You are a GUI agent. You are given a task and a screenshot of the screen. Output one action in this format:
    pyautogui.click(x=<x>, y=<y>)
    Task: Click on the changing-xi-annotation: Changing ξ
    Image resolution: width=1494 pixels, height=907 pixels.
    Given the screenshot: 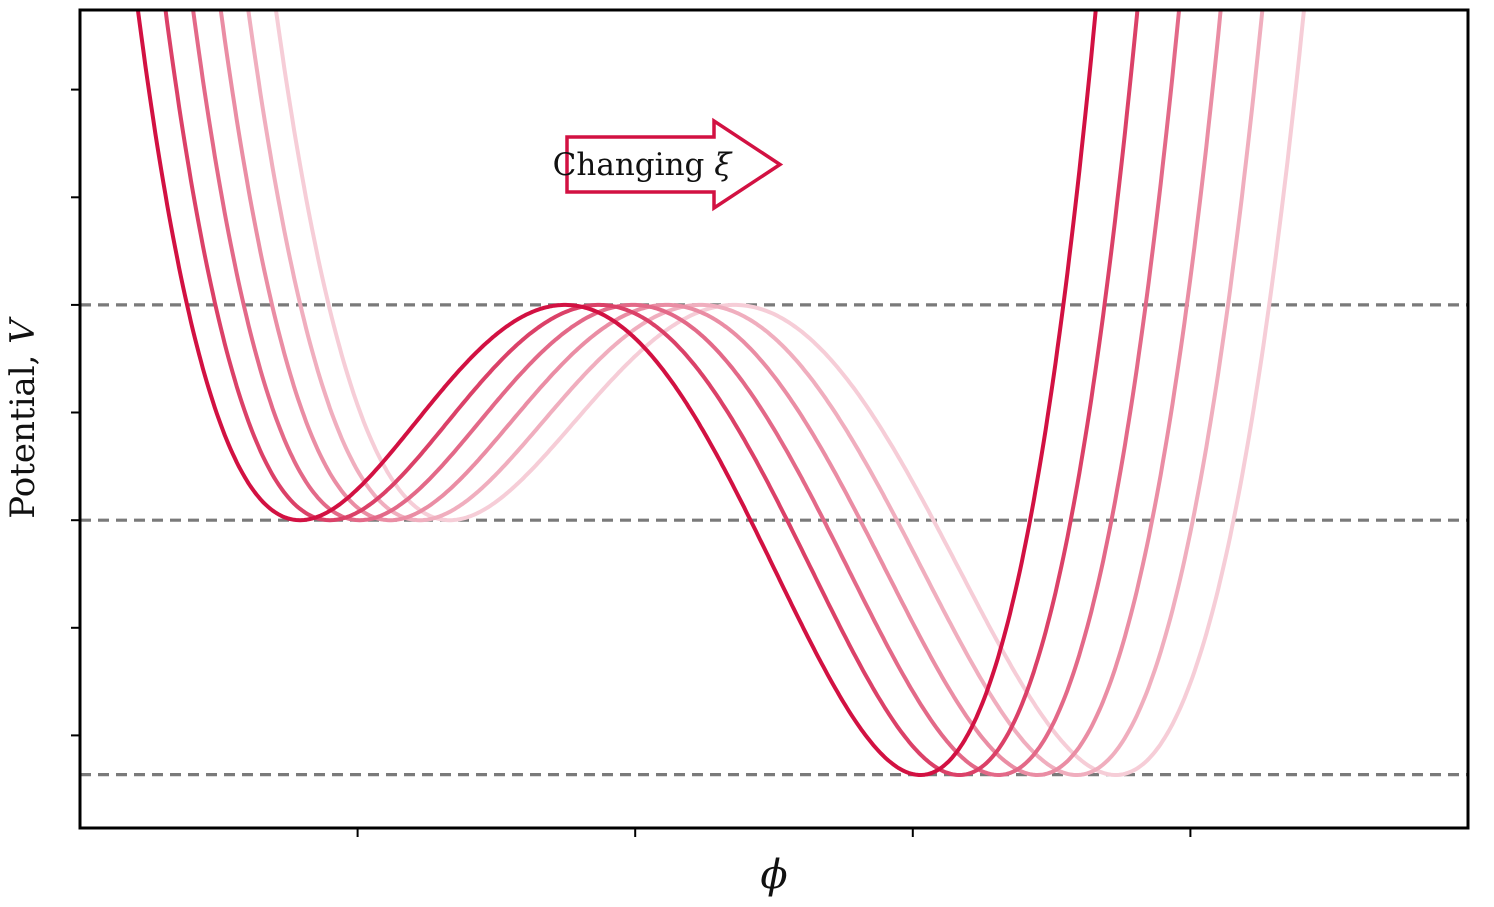 What is the action you would take?
    pyautogui.click(x=668, y=164)
    